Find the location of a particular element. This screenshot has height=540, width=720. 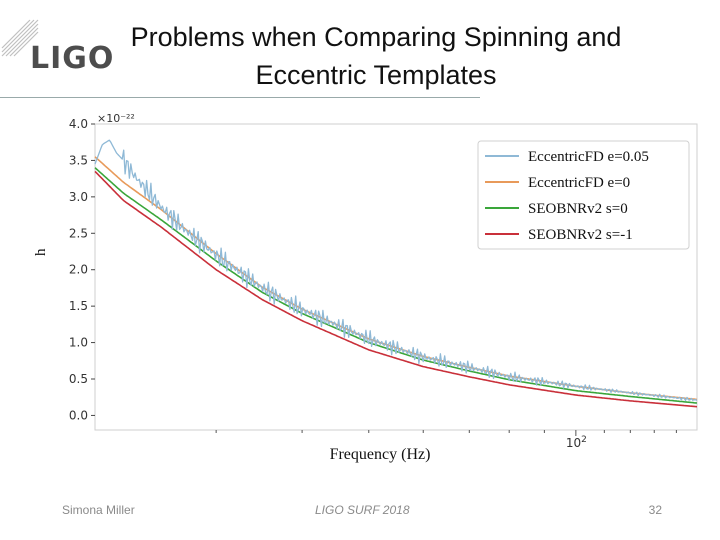

page-number: 32 is located at coordinates (655, 510).